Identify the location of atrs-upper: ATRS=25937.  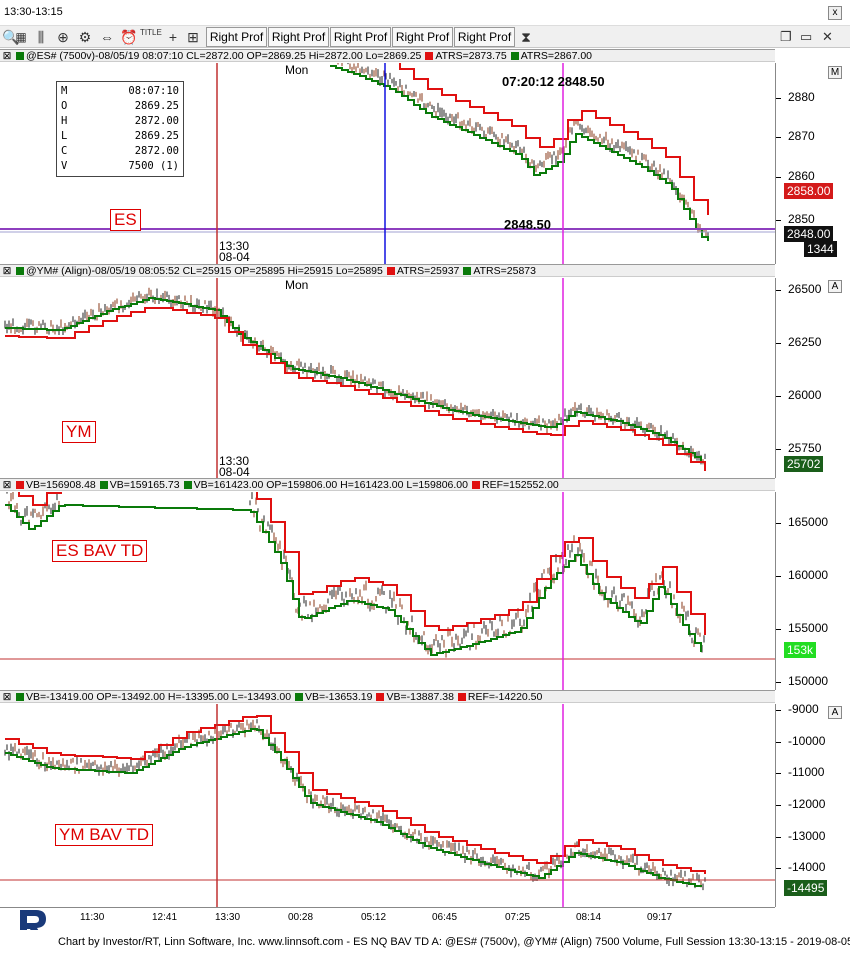
(428, 271).